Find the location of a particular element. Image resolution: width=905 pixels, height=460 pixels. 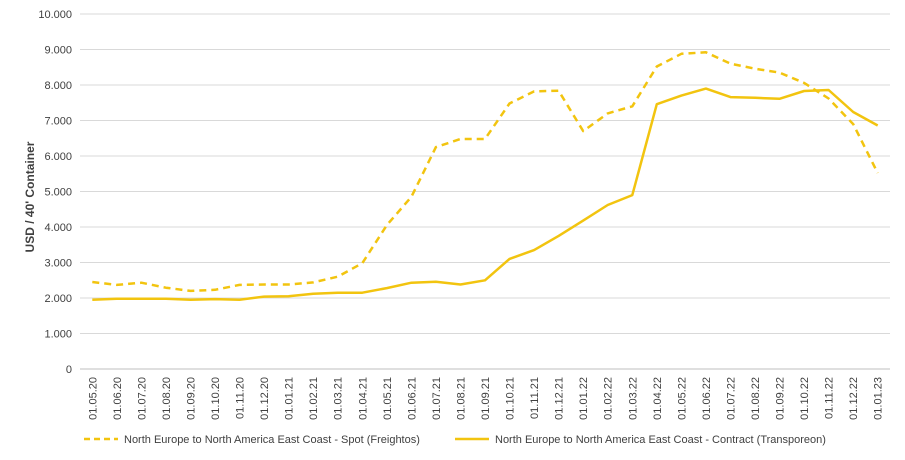

y-tick-label: 3.000 is located at coordinates (58, 264).